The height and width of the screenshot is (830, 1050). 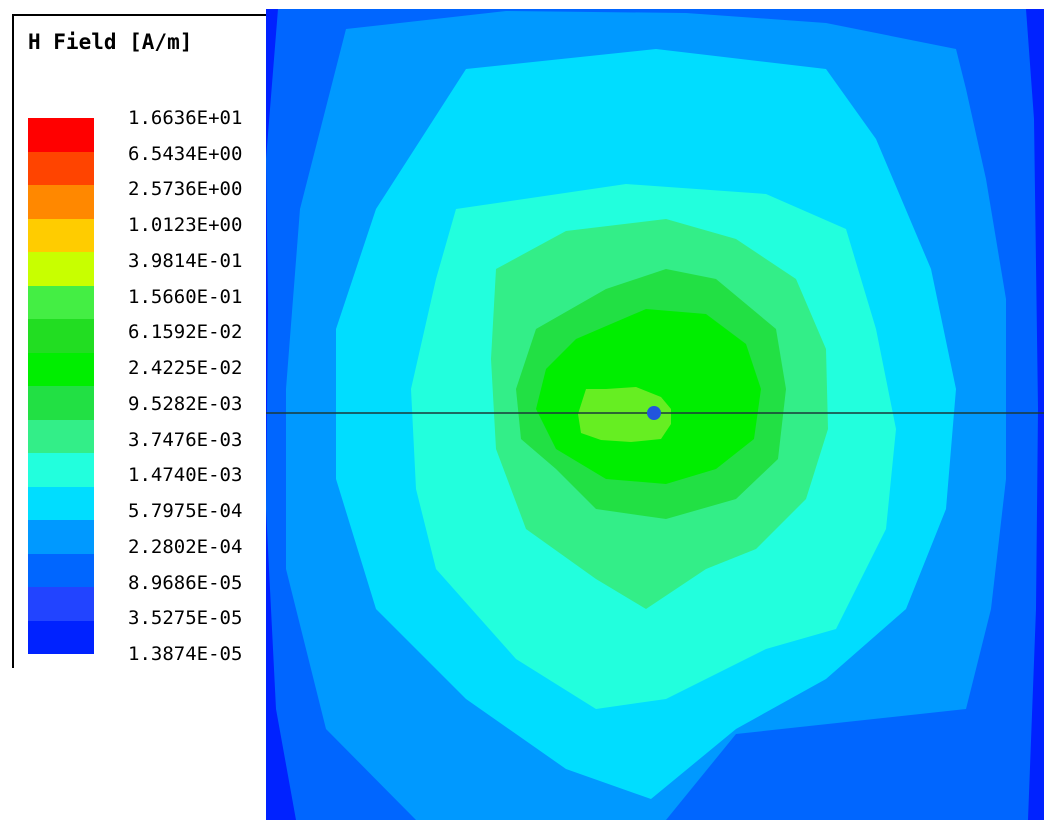 I want to click on tick-label: 2.4225E-02, so click(x=185, y=368).